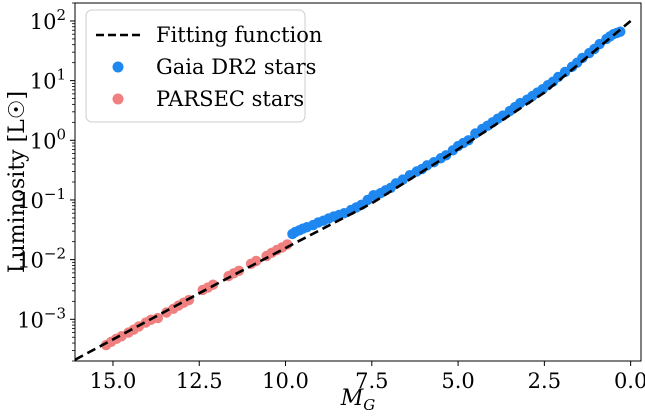 This screenshot has height=416, width=645. I want to click on y-tick-label-5: 10², so click(48, 20).